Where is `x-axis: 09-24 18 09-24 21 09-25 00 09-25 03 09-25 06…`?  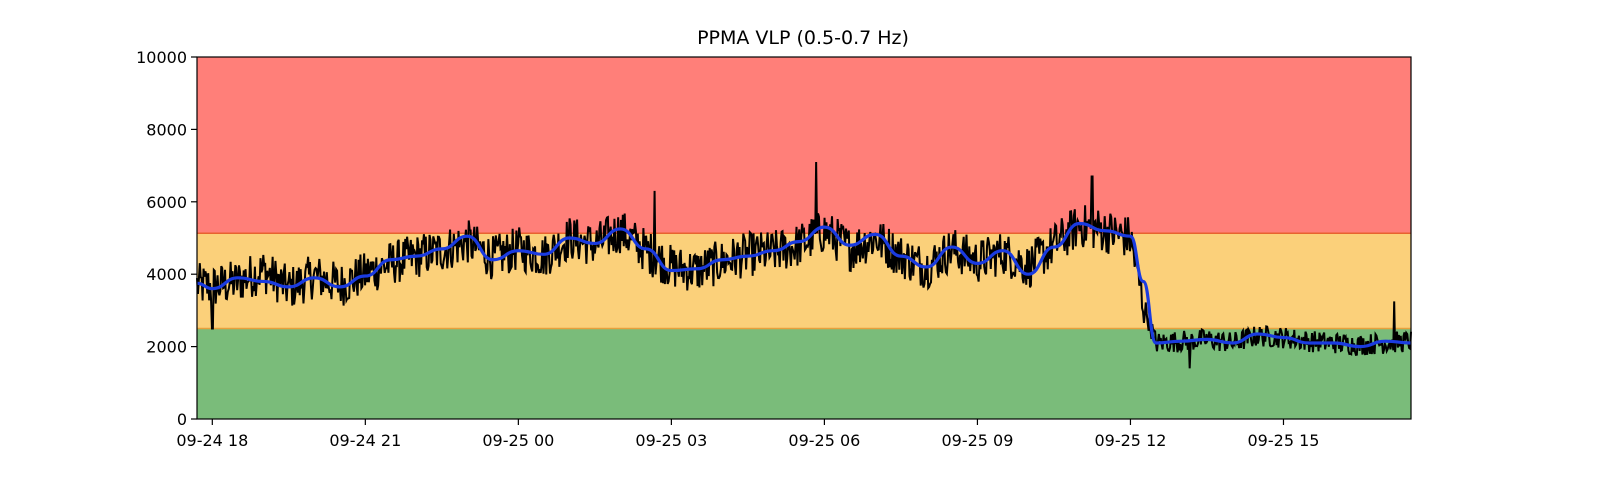
x-axis: 09-24 18 09-24 21 09-25 00 09-25 03 09-25 06… is located at coordinates (747, 434).